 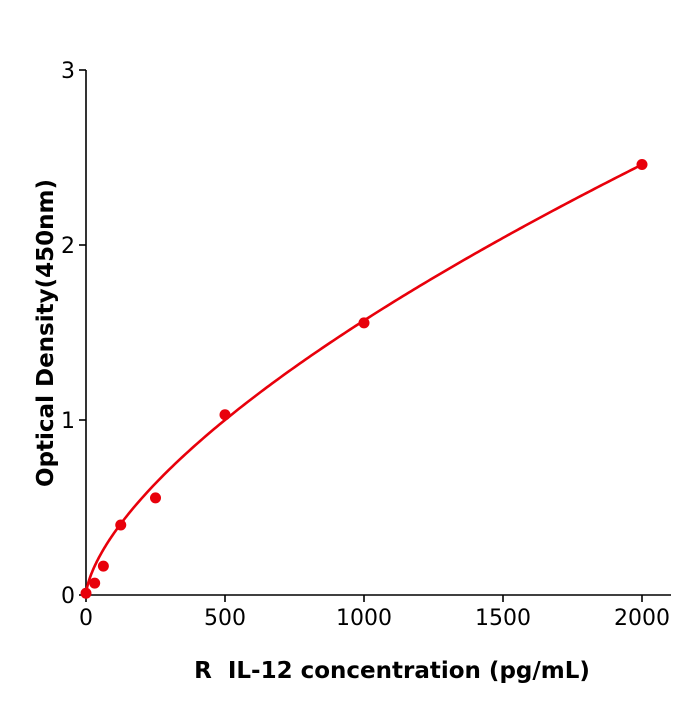 I want to click on y-tick-label: 0, so click(x=68, y=596).